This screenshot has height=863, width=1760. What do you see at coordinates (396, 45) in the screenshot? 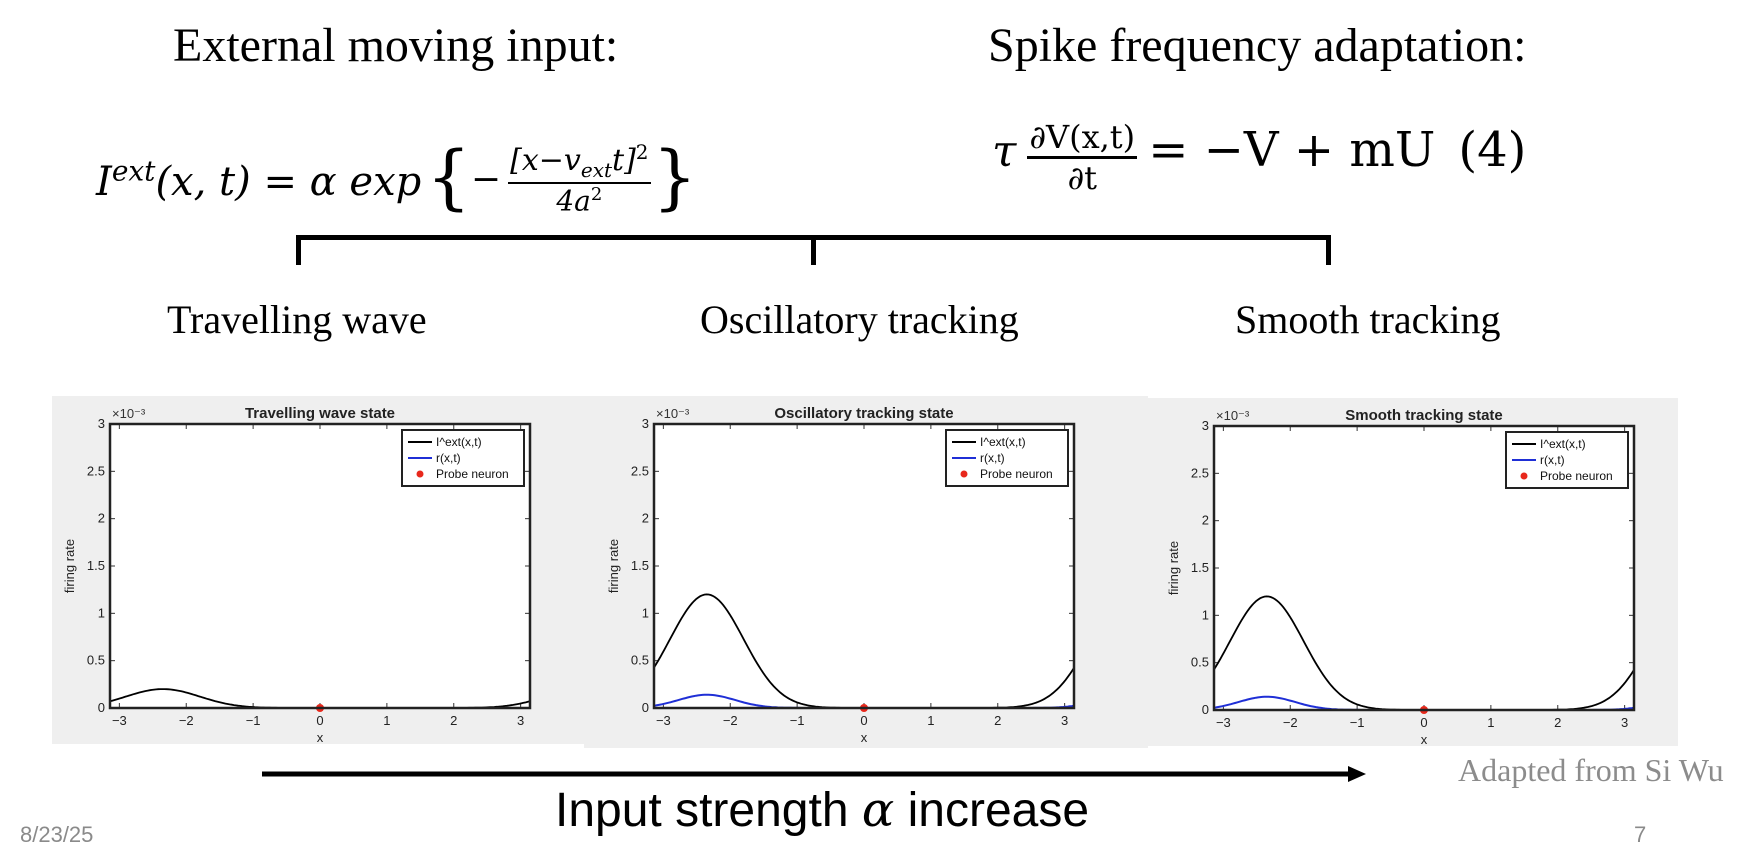
I see `heading-external-input: External moving input:` at bounding box center [396, 45].